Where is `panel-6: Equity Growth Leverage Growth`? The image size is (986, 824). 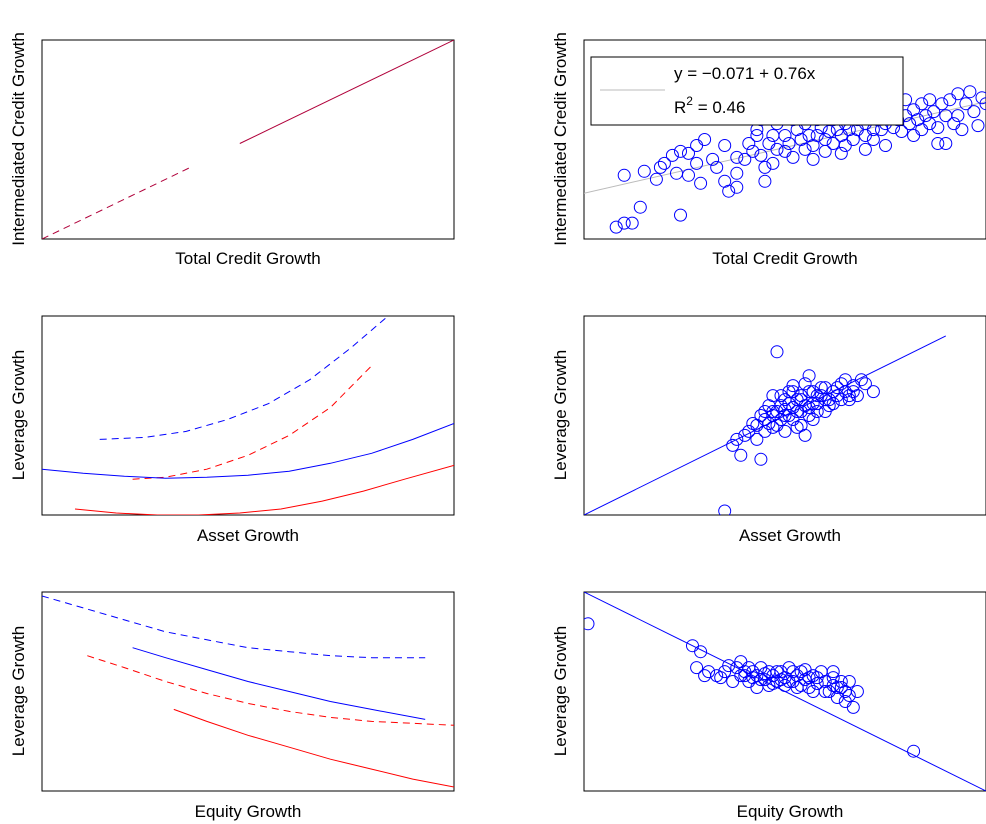
panel-6: Equity Growth Leverage Growth is located at coordinates (768, 706).